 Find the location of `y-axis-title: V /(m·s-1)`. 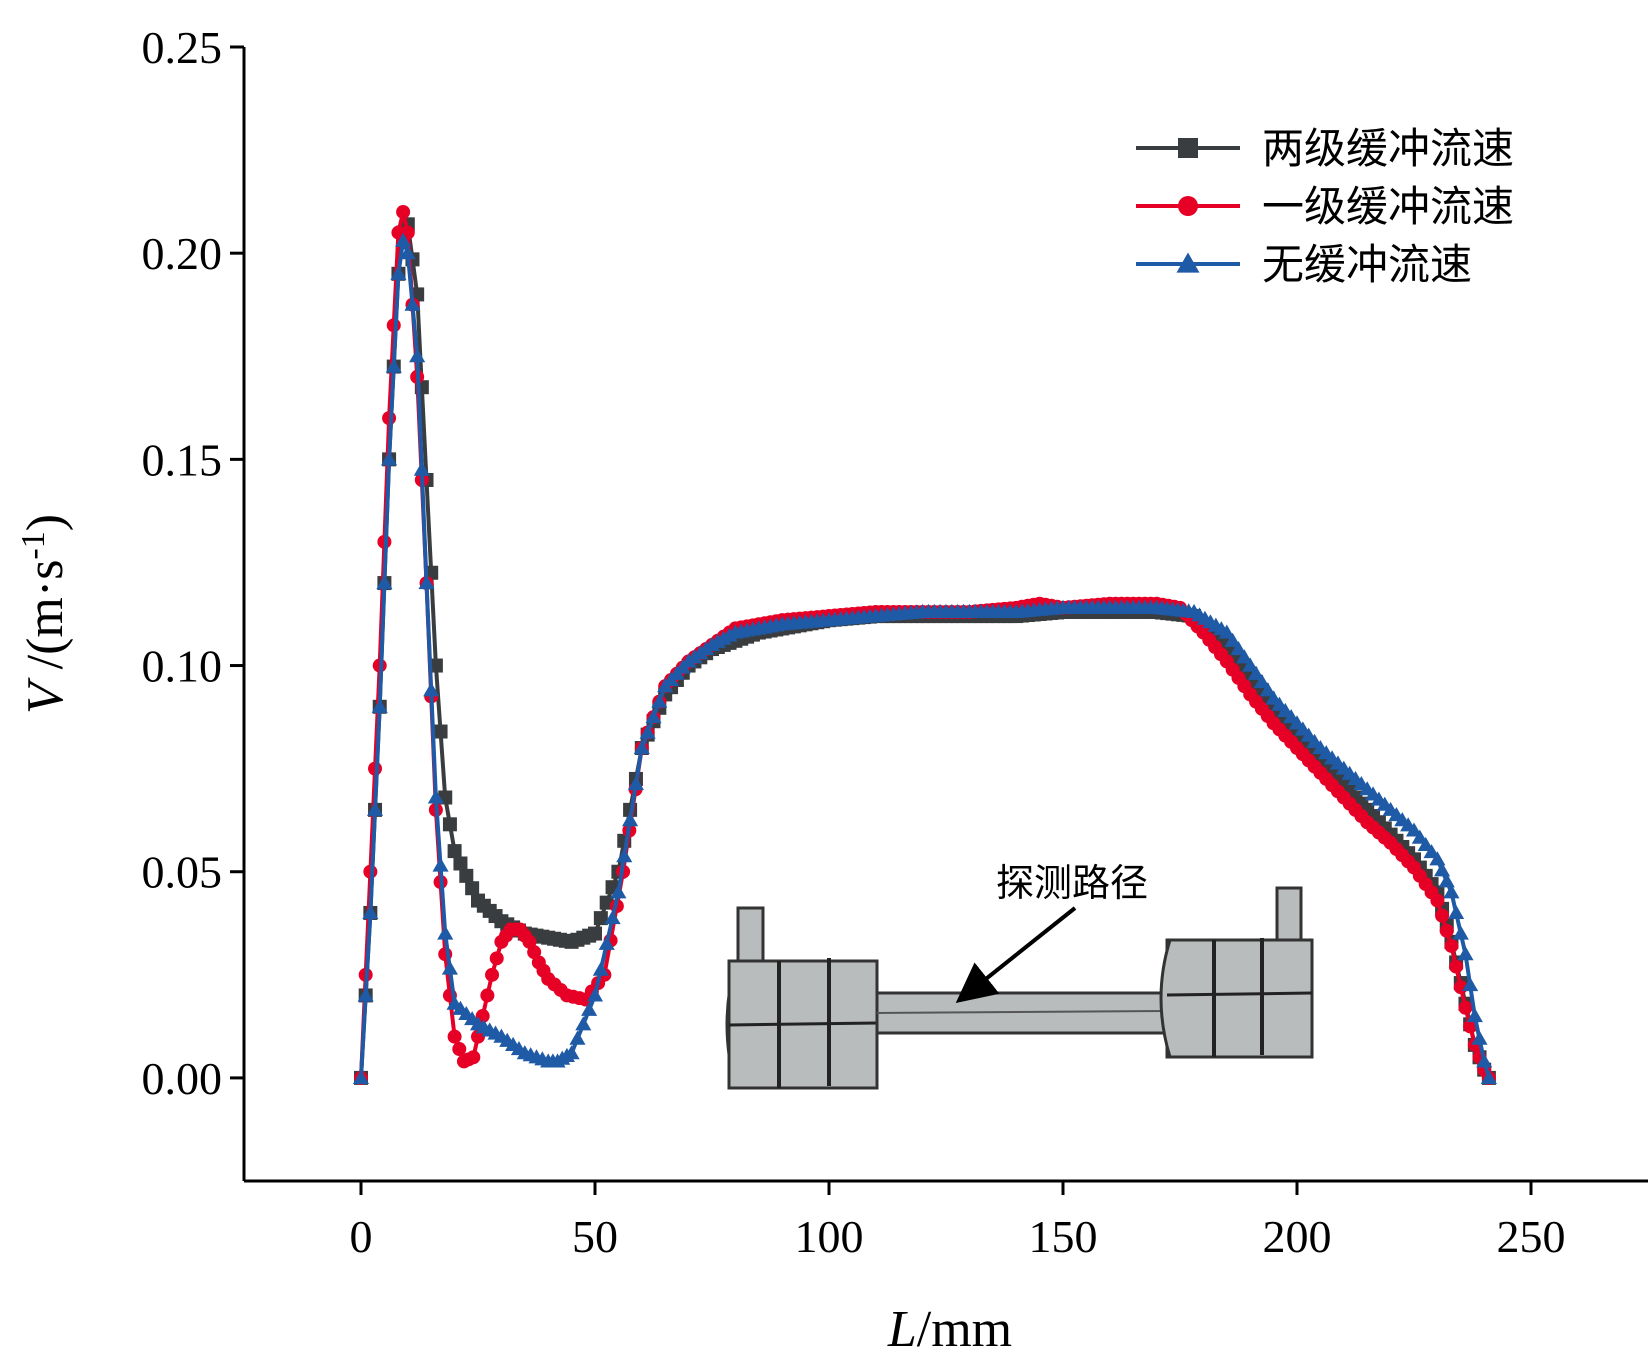

y-axis-title: V /(m·s-1) is located at coordinates (45, 614).